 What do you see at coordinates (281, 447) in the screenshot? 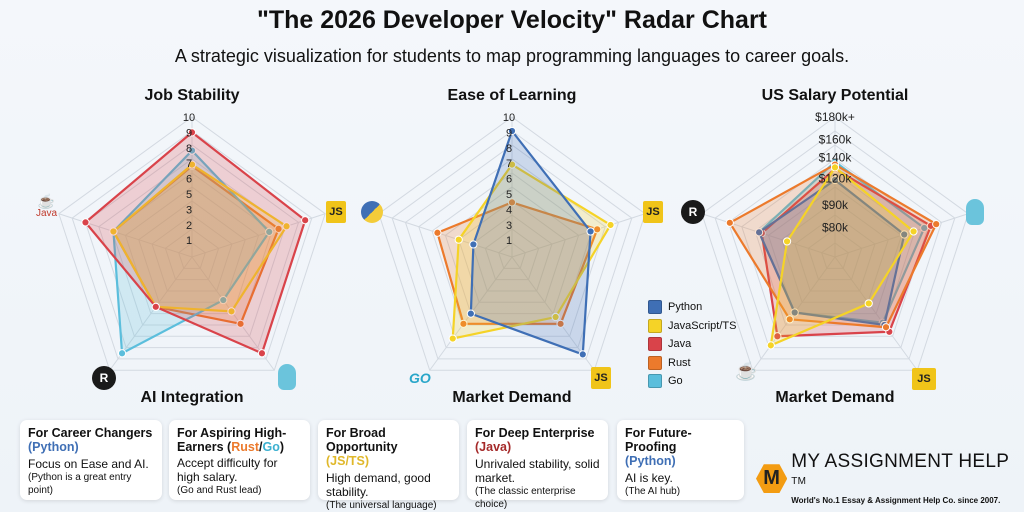
I see `card-close: )` at bounding box center [281, 447].